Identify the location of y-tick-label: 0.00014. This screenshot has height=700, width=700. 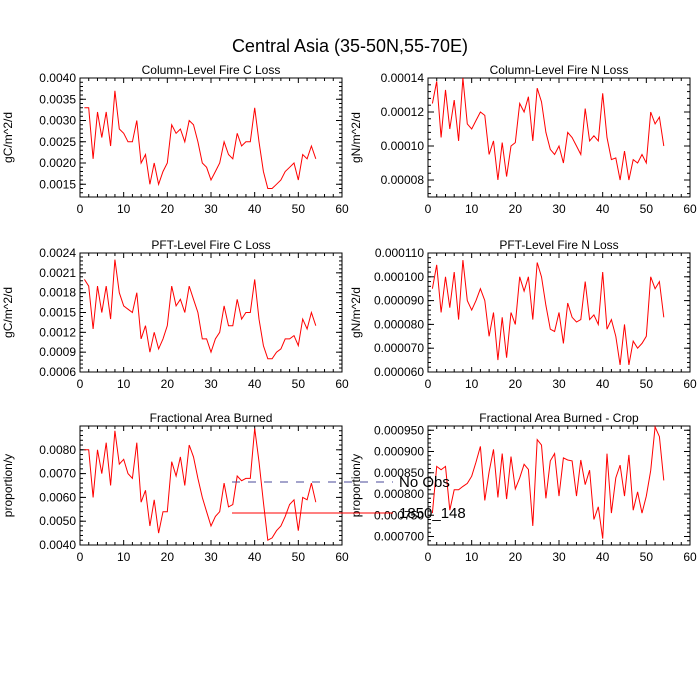
(403, 78).